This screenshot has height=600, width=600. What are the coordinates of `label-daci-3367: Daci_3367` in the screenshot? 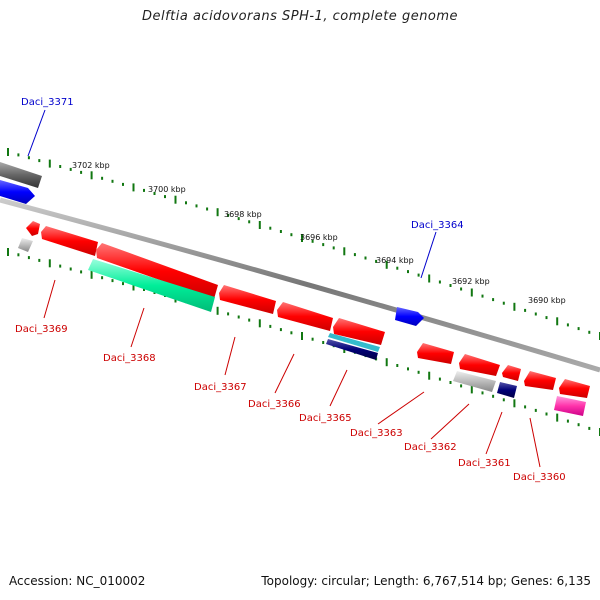 It's located at (220, 387).